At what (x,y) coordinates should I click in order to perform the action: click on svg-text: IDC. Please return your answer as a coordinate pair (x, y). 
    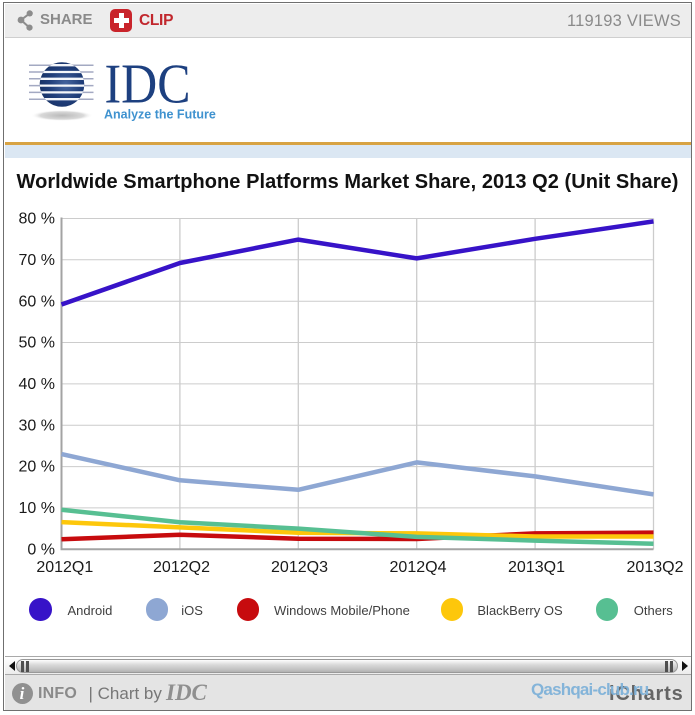
    Looking at the image, I should click on (148, 84).